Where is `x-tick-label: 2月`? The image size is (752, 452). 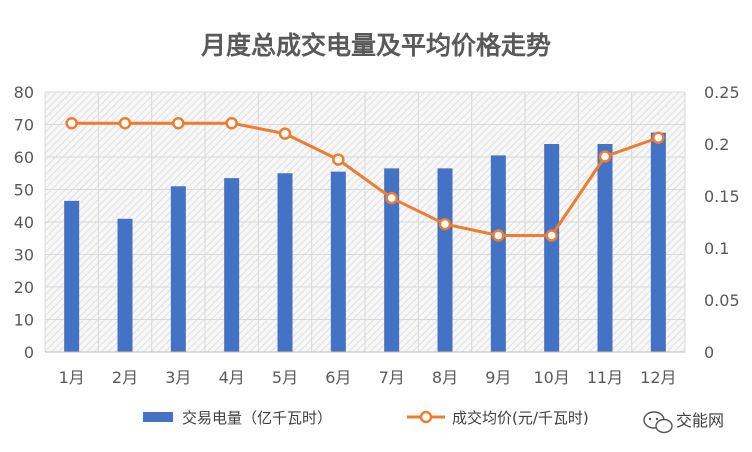
x-tick-label: 2月 is located at coordinates (125, 377).